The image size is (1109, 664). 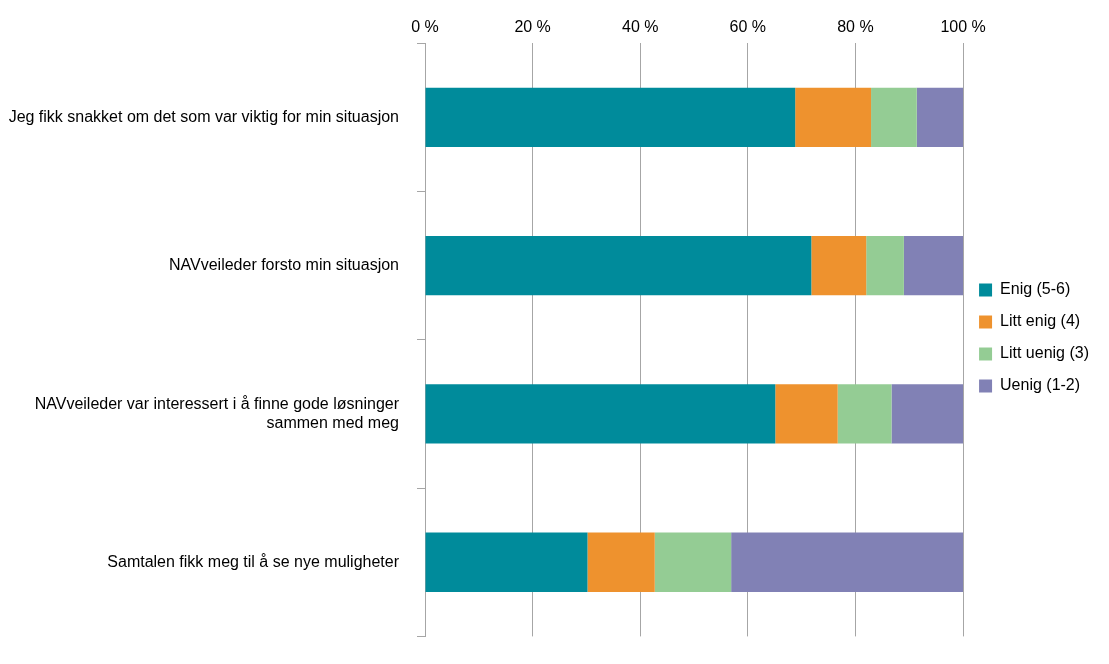 I want to click on y-tick-label: Samtalen fikk meg til å se nye muligheter, so click(x=253, y=561).